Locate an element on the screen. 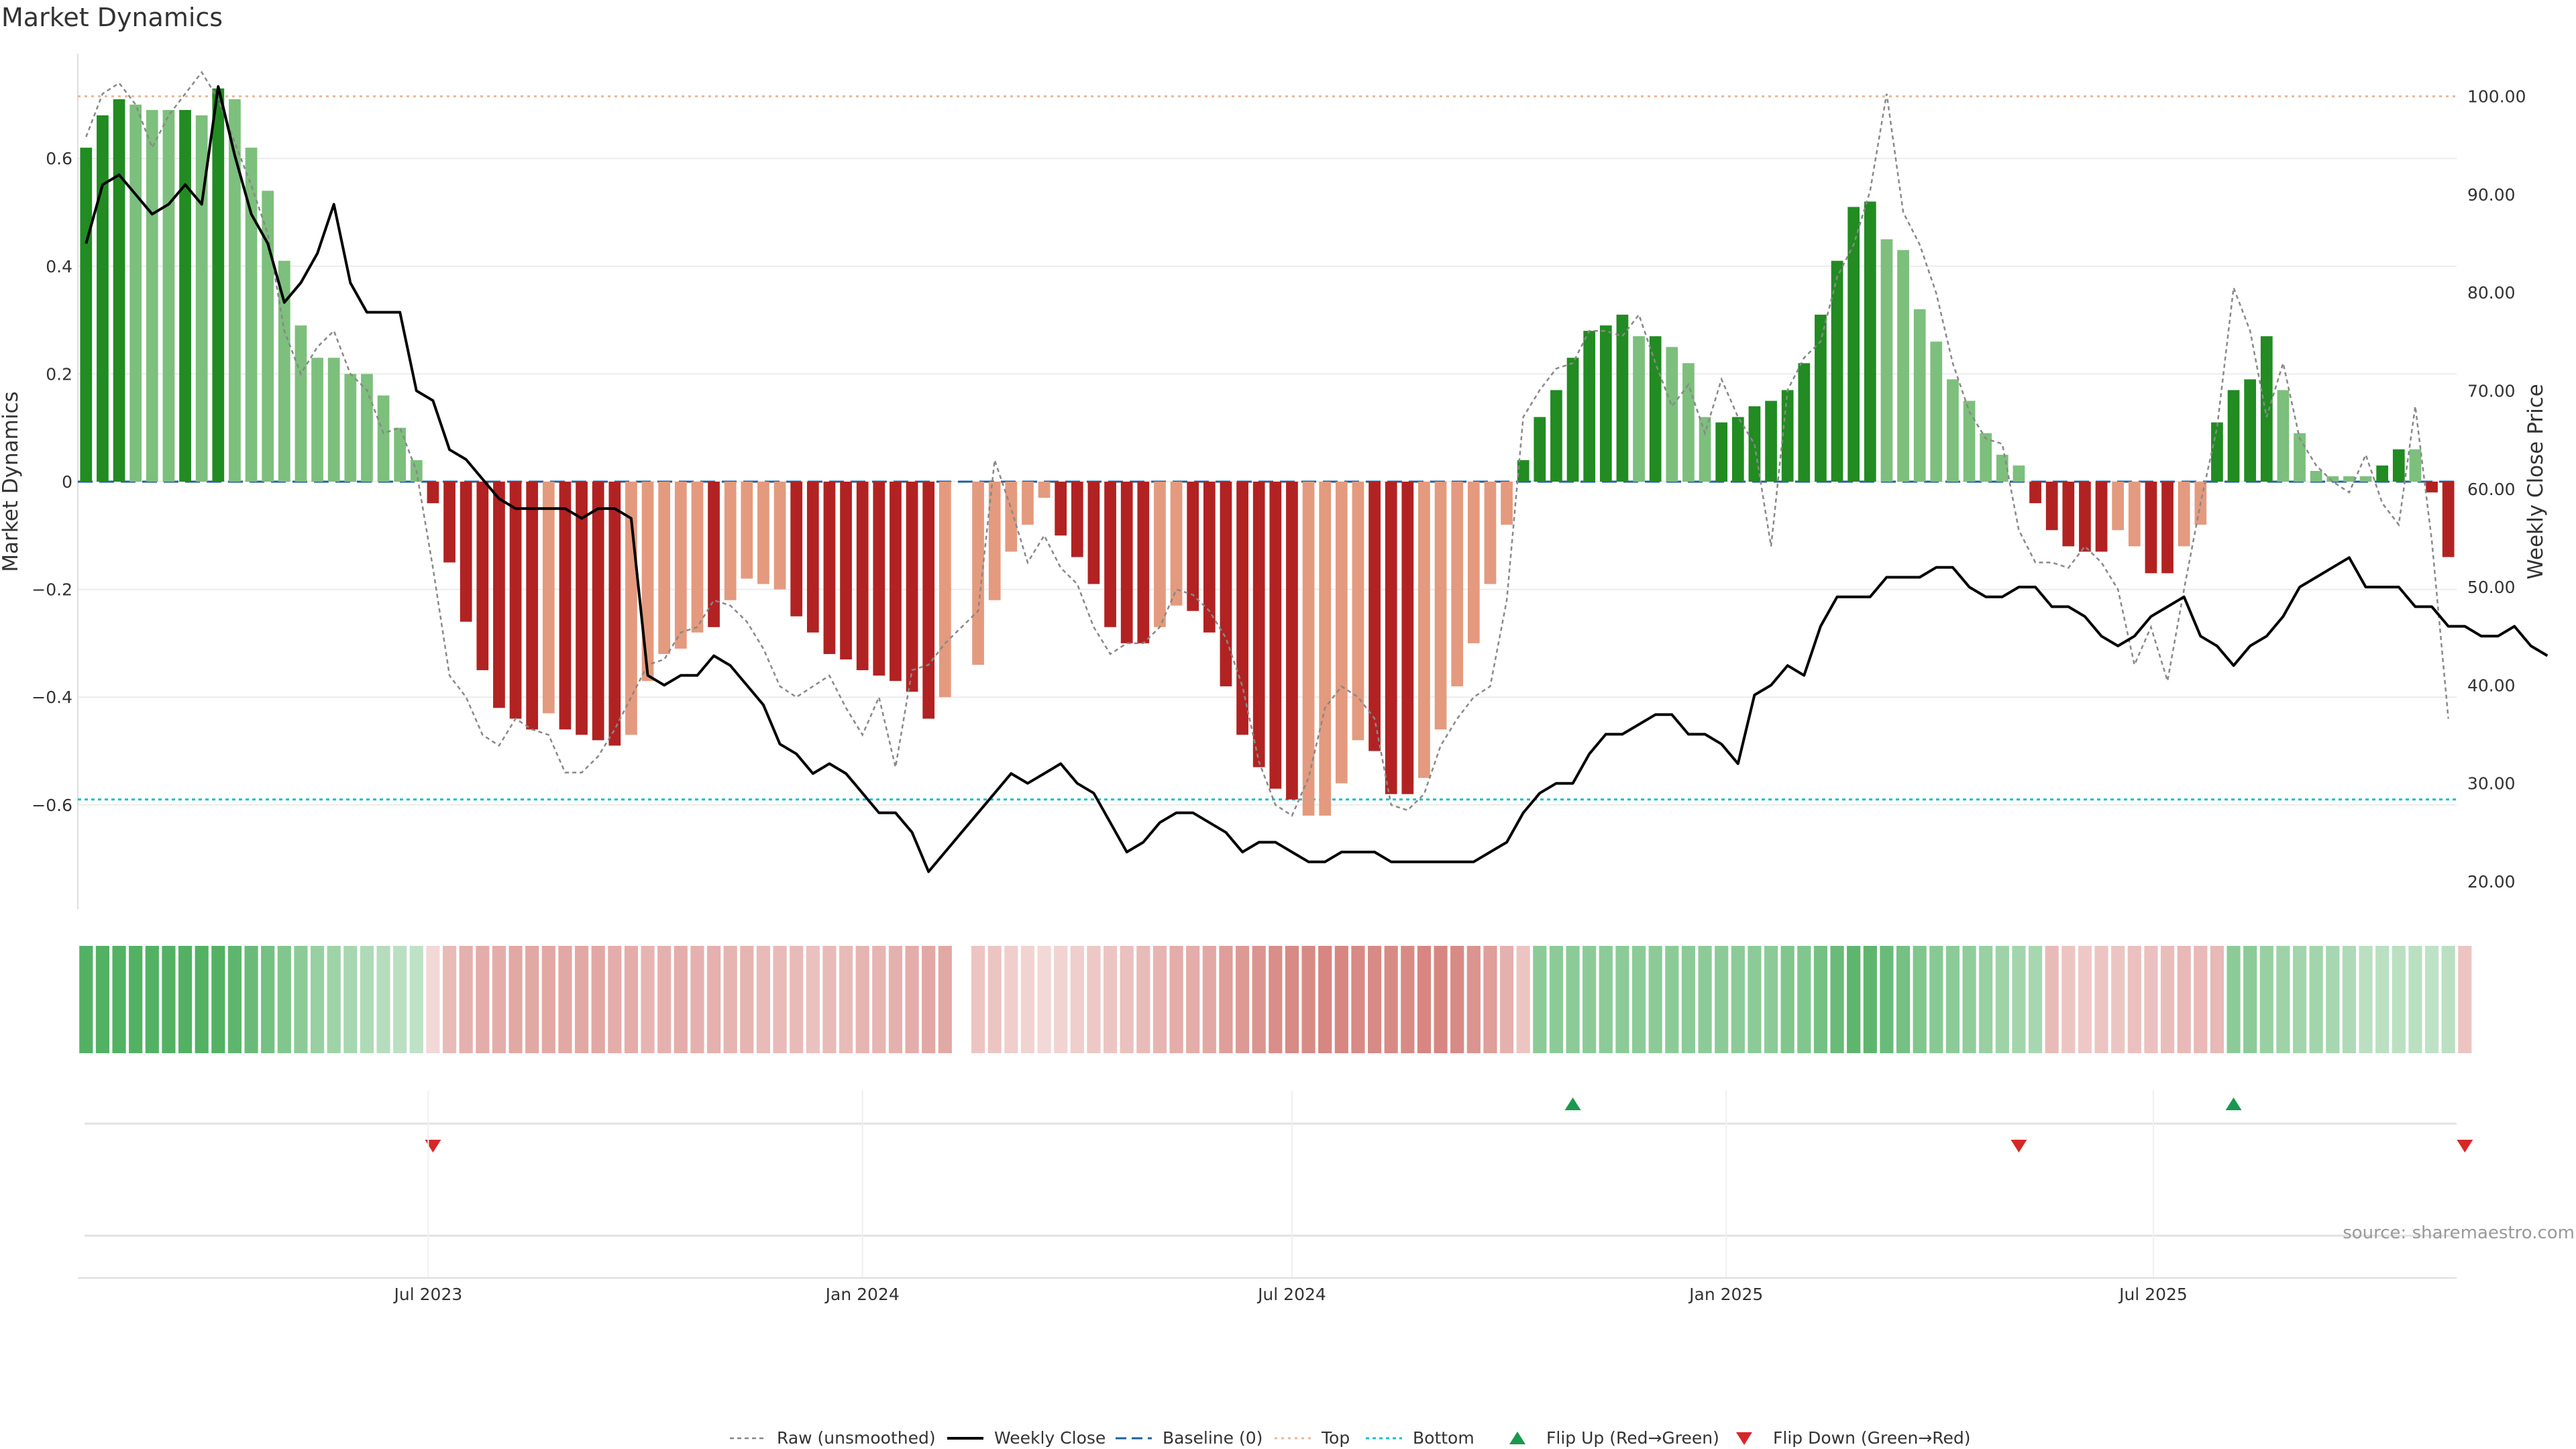 This screenshot has height=1449, width=2576. source-text: source: sharemaestro.com is located at coordinates (2459, 1233).